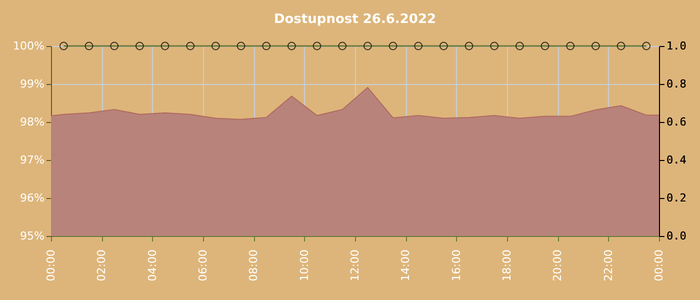 This screenshot has height=300, width=700. Describe the element at coordinates (405, 266) in the screenshot. I see `x-tick-label: 14:00` at that location.